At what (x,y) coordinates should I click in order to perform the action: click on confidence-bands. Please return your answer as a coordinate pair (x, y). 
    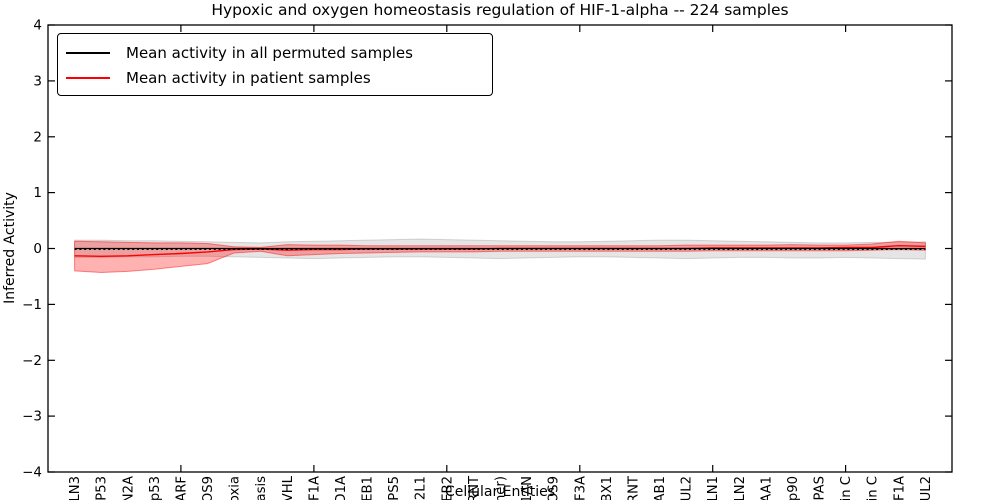
    Looking at the image, I should click on (500, 256).